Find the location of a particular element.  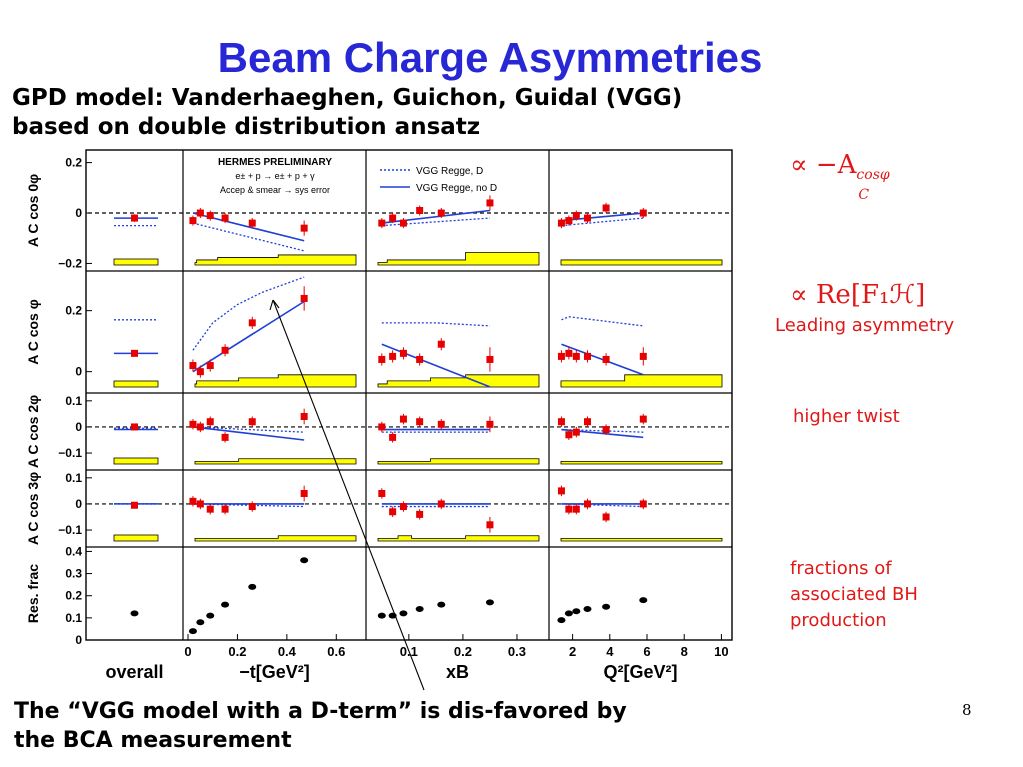

x-tick-label: 0.3 is located at coordinates (517, 651).